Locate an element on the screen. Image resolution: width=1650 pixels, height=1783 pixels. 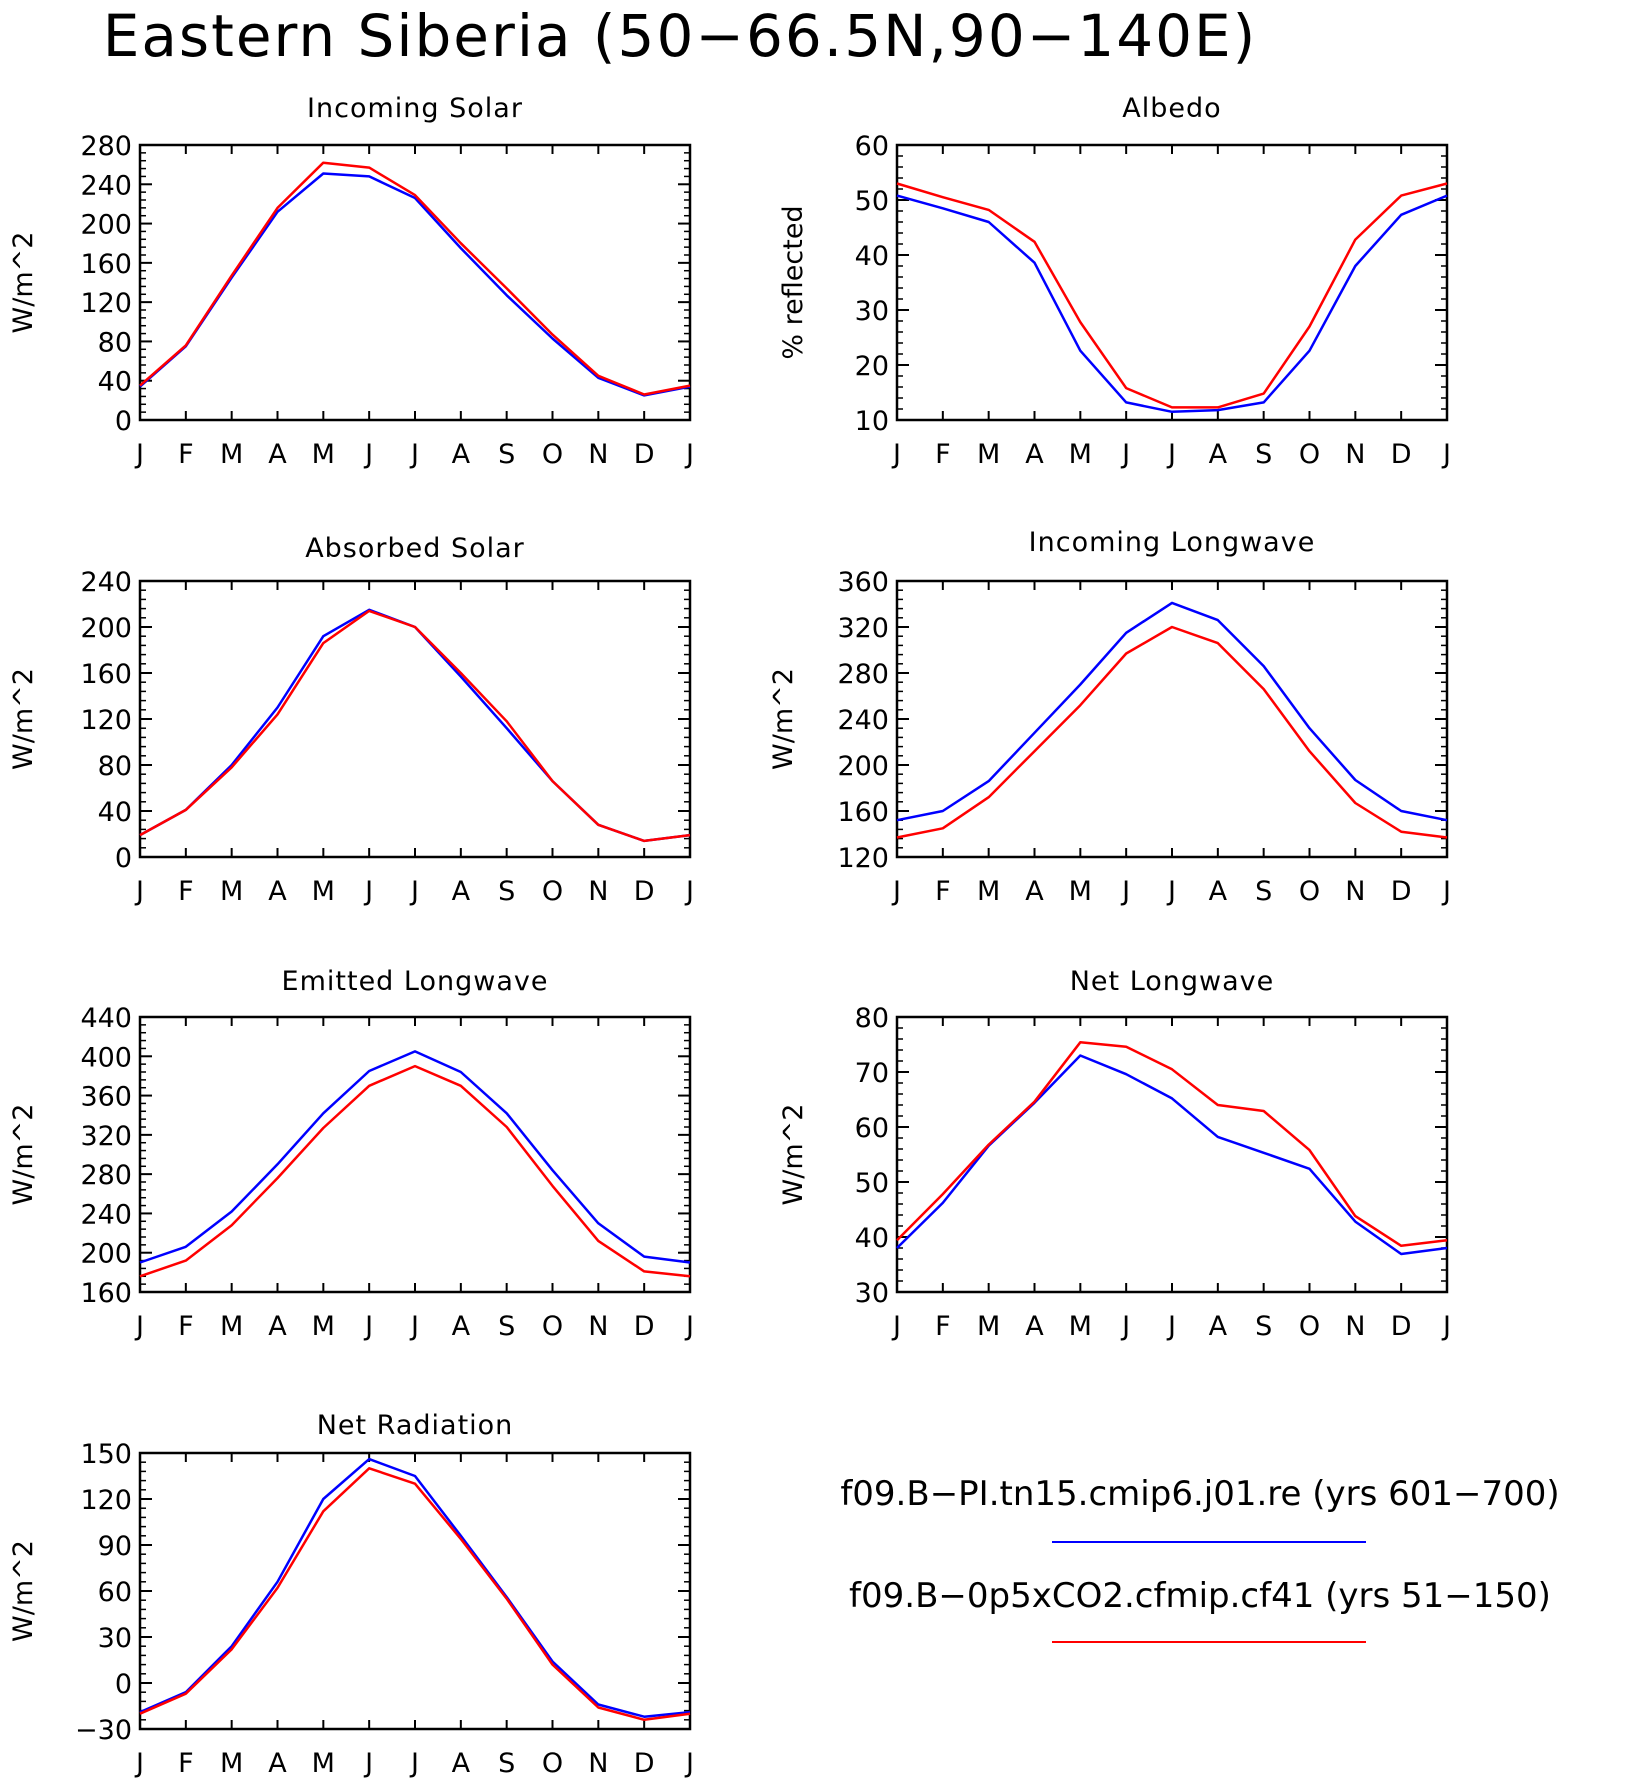
panel-title: Albedo is located at coordinates (1171, 108).